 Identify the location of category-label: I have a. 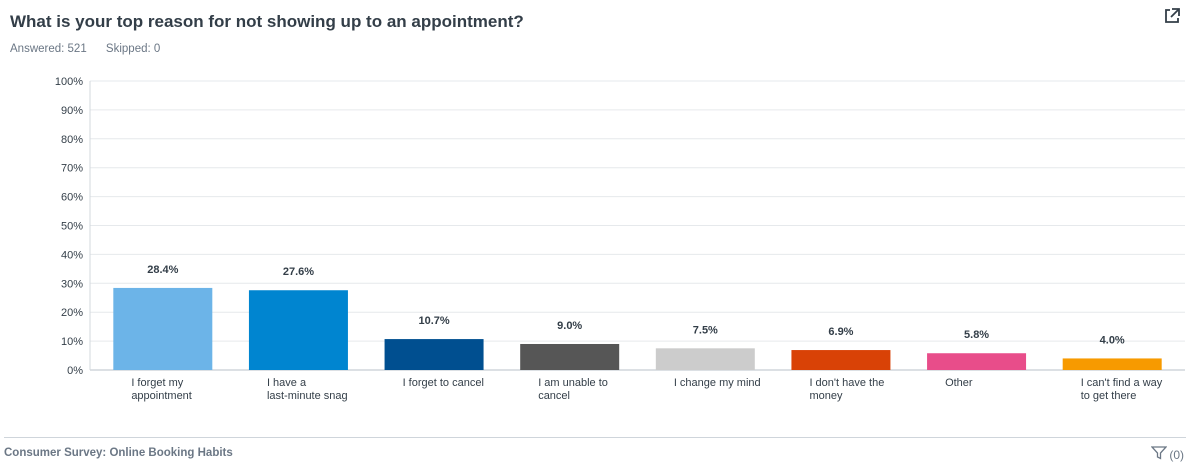
(287, 383).